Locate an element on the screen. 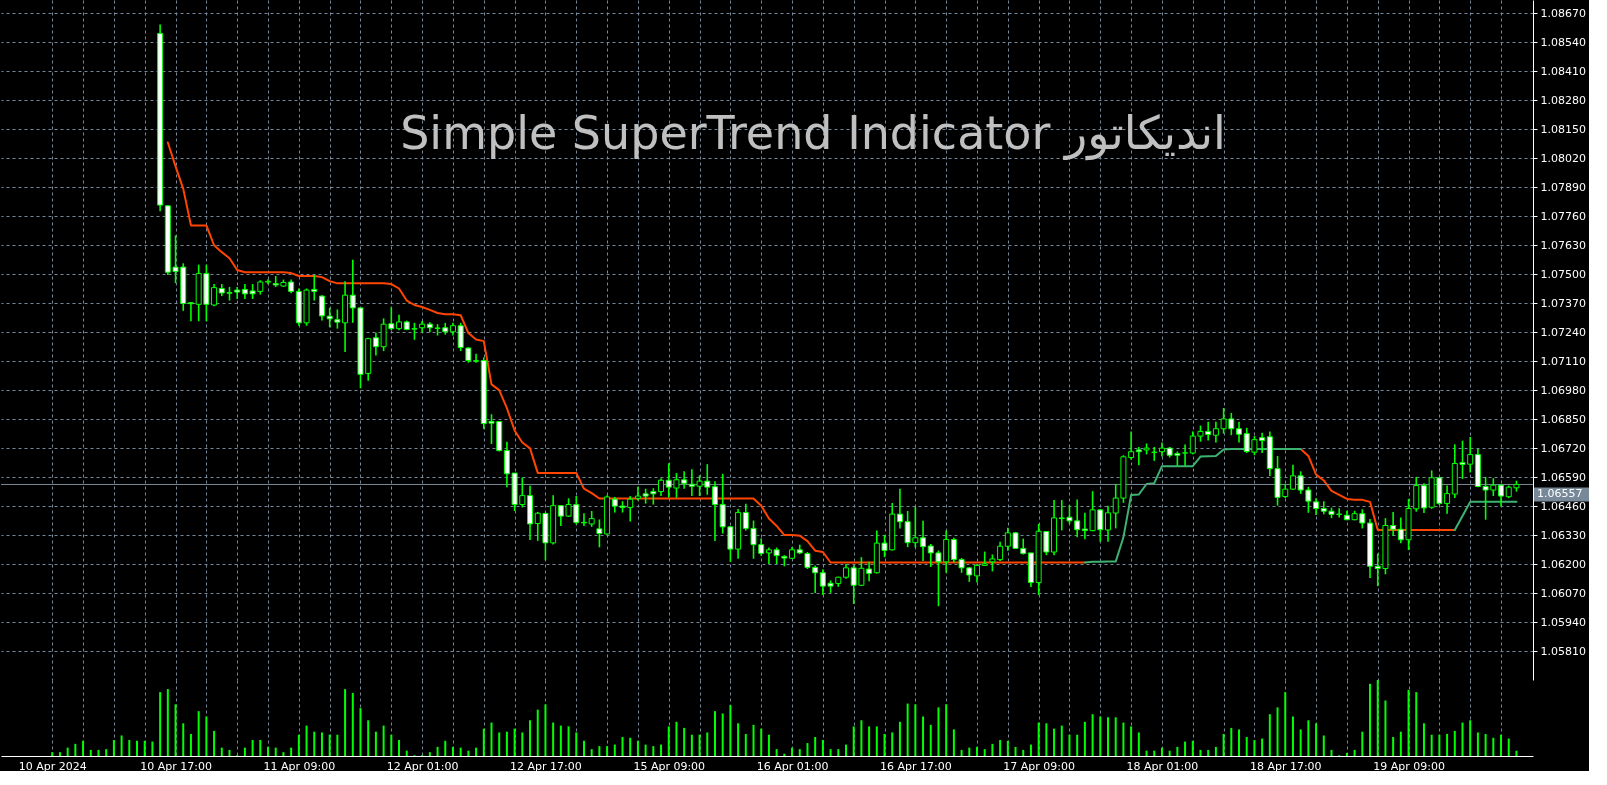 This screenshot has width=1607, height=785. x-tick-label: 10 Apr 2024 is located at coordinates (52, 766).